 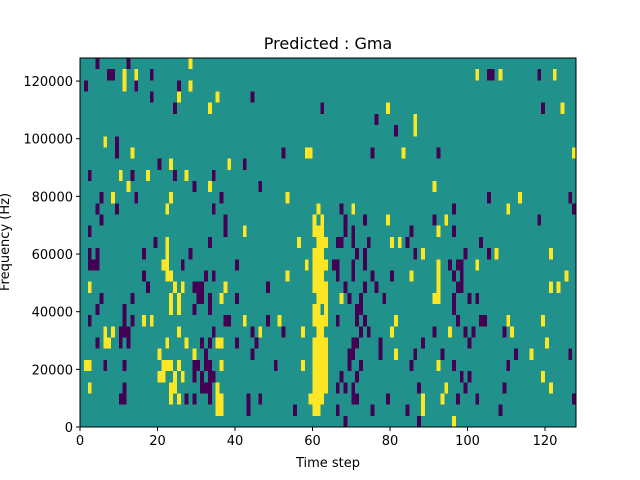 I want to click on x-tick-label: 80, so click(x=390, y=441).